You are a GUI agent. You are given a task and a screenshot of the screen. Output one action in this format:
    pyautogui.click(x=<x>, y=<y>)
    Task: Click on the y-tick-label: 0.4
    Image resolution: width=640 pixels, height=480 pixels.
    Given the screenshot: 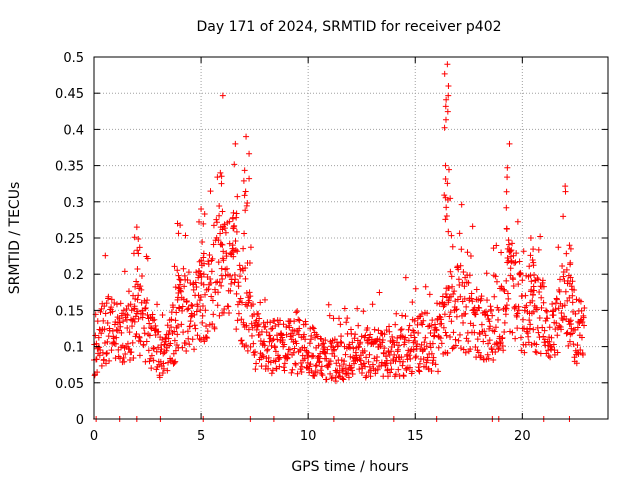 What is the action you would take?
    pyautogui.click(x=73, y=130)
    